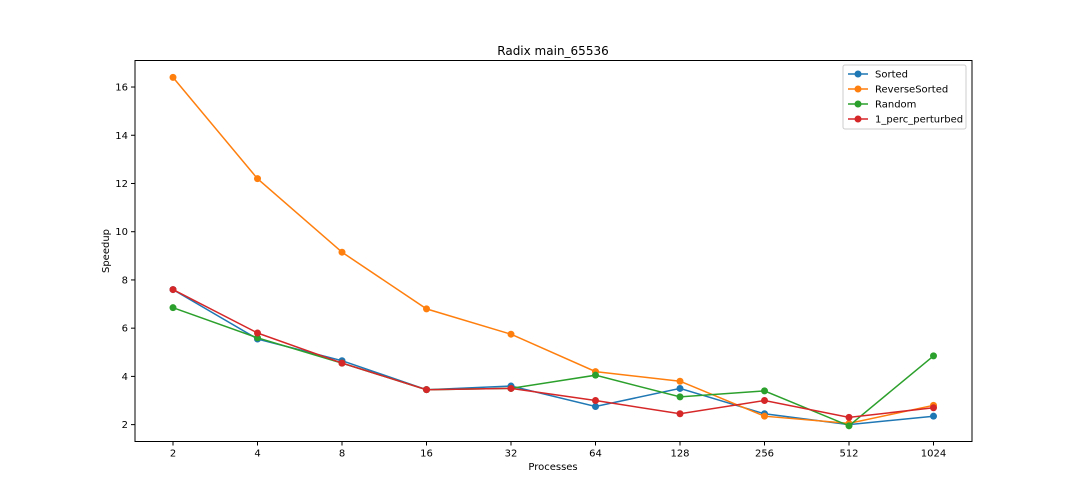 Image resolution: width=1080 pixels, height=504 pixels. I want to click on x-tick-label: 2, so click(173, 454).